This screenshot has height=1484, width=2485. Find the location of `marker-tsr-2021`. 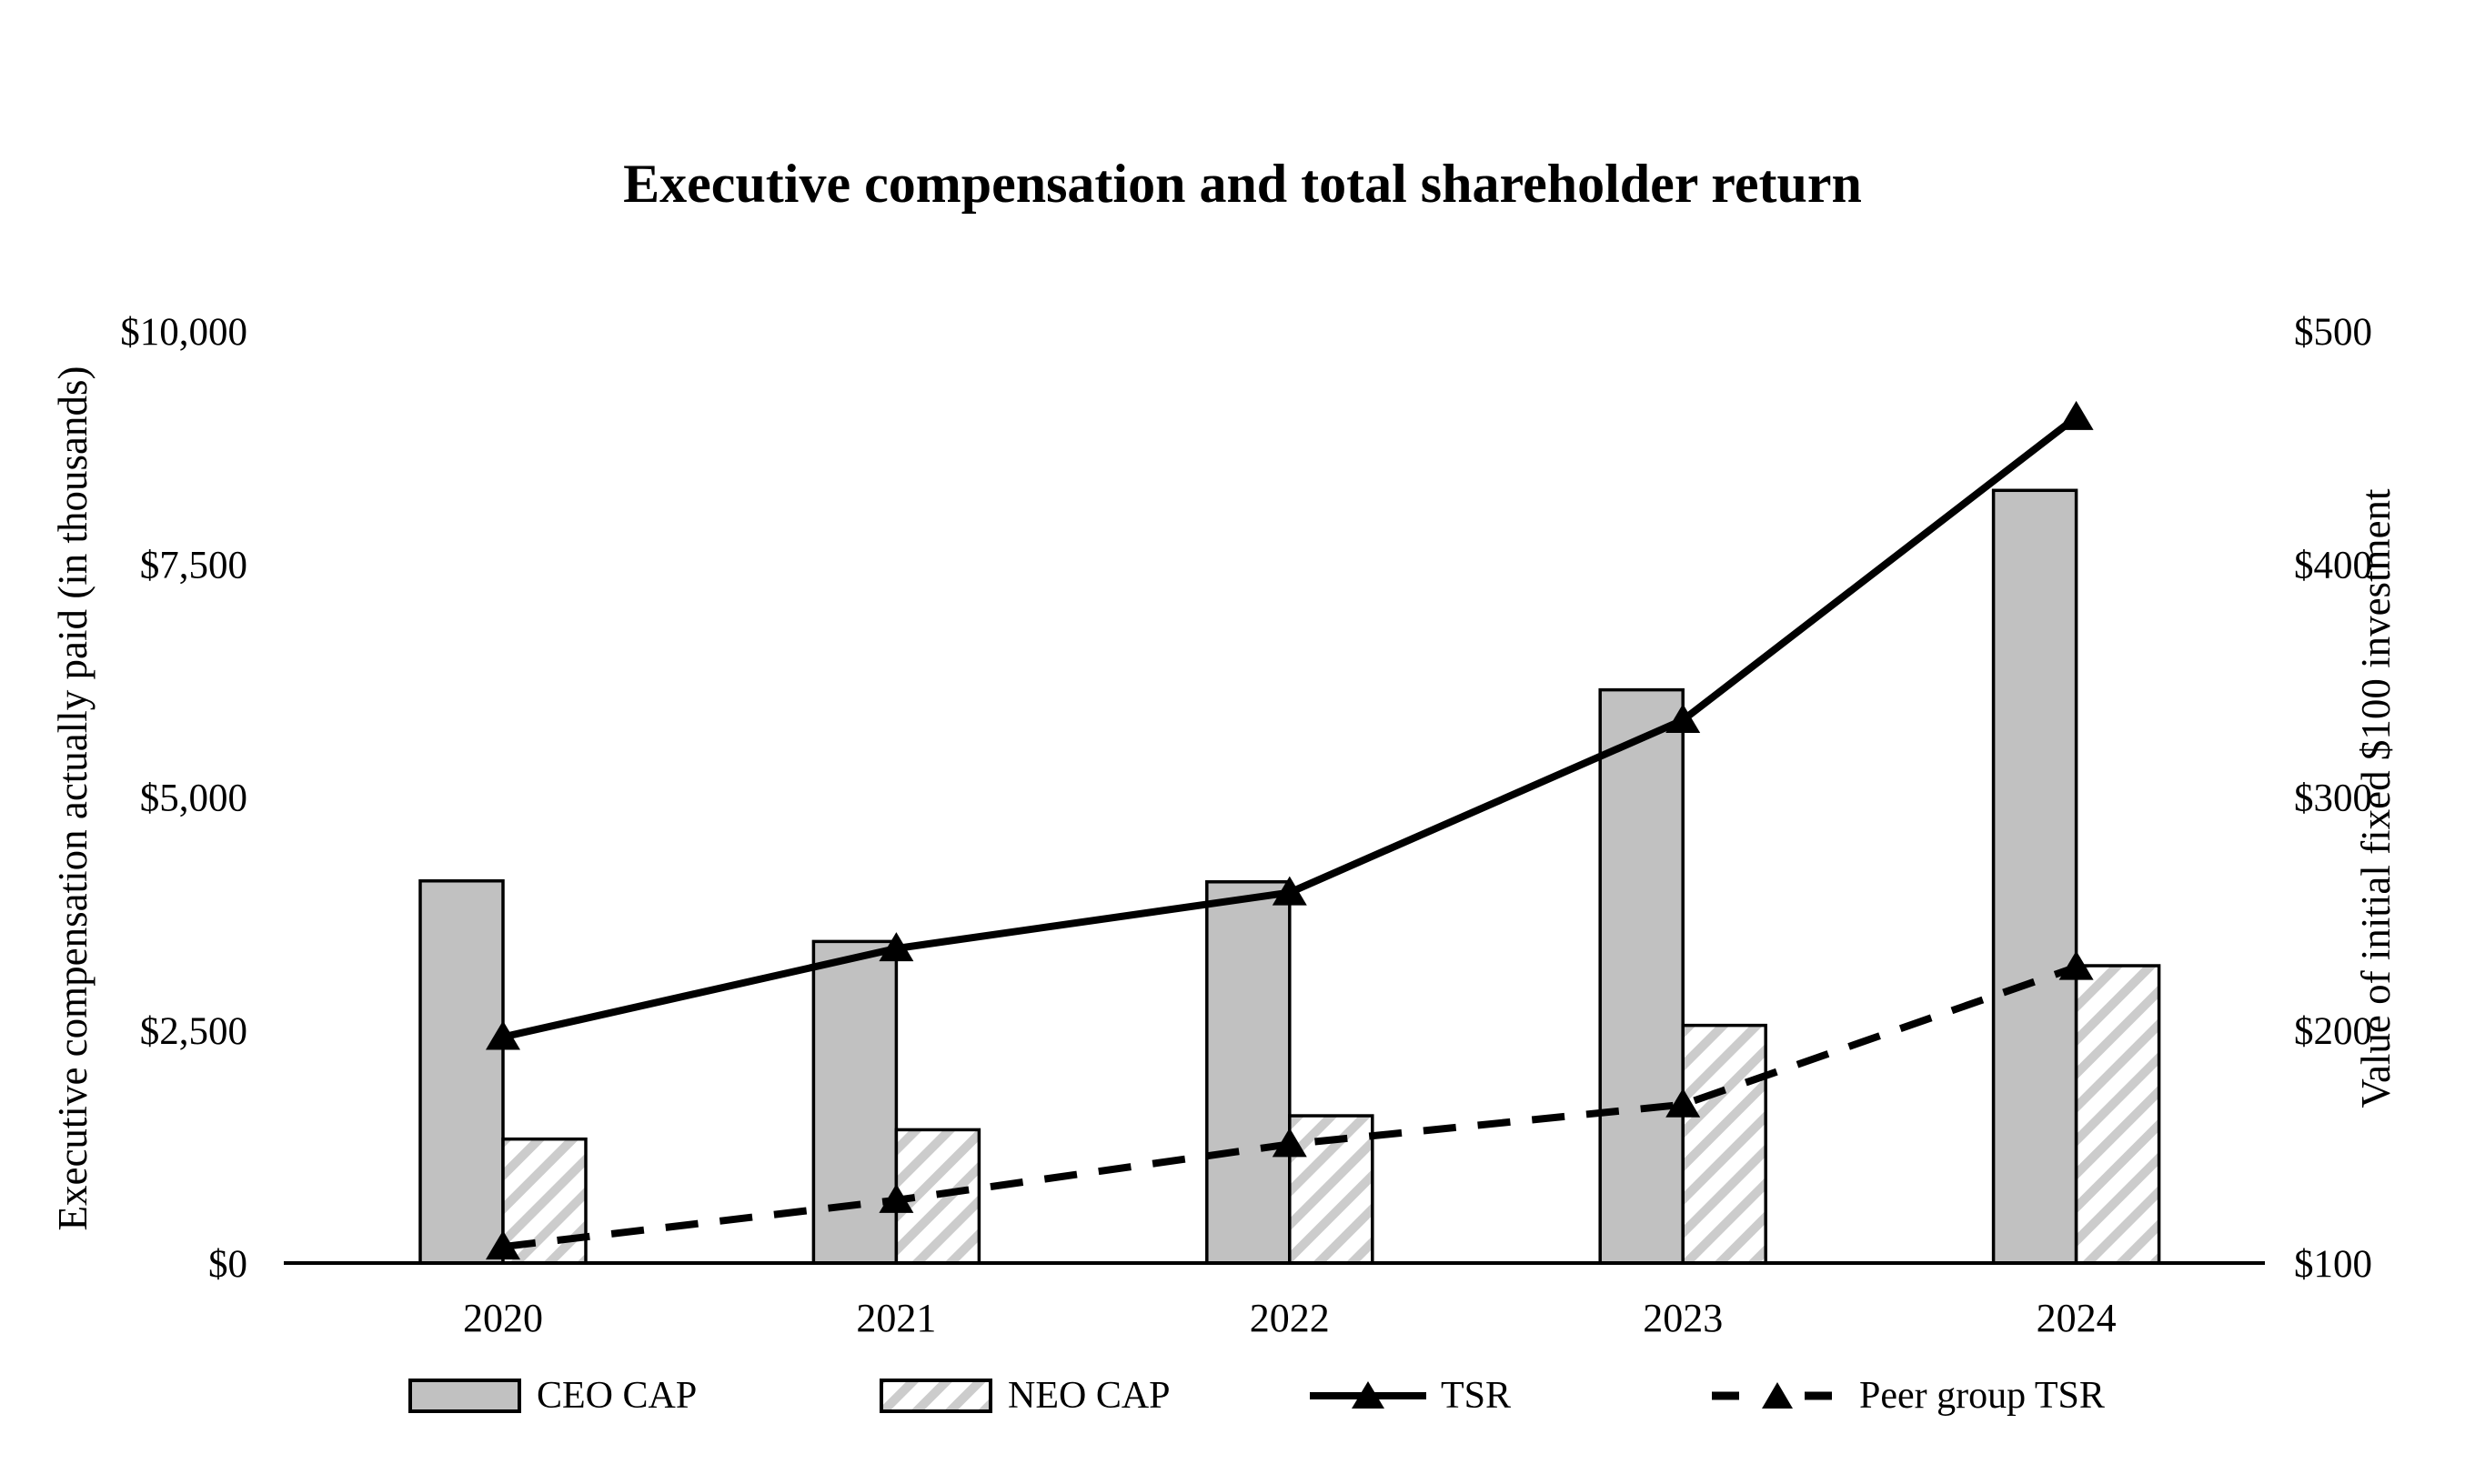

marker-tsr-2021 is located at coordinates (896, 947).